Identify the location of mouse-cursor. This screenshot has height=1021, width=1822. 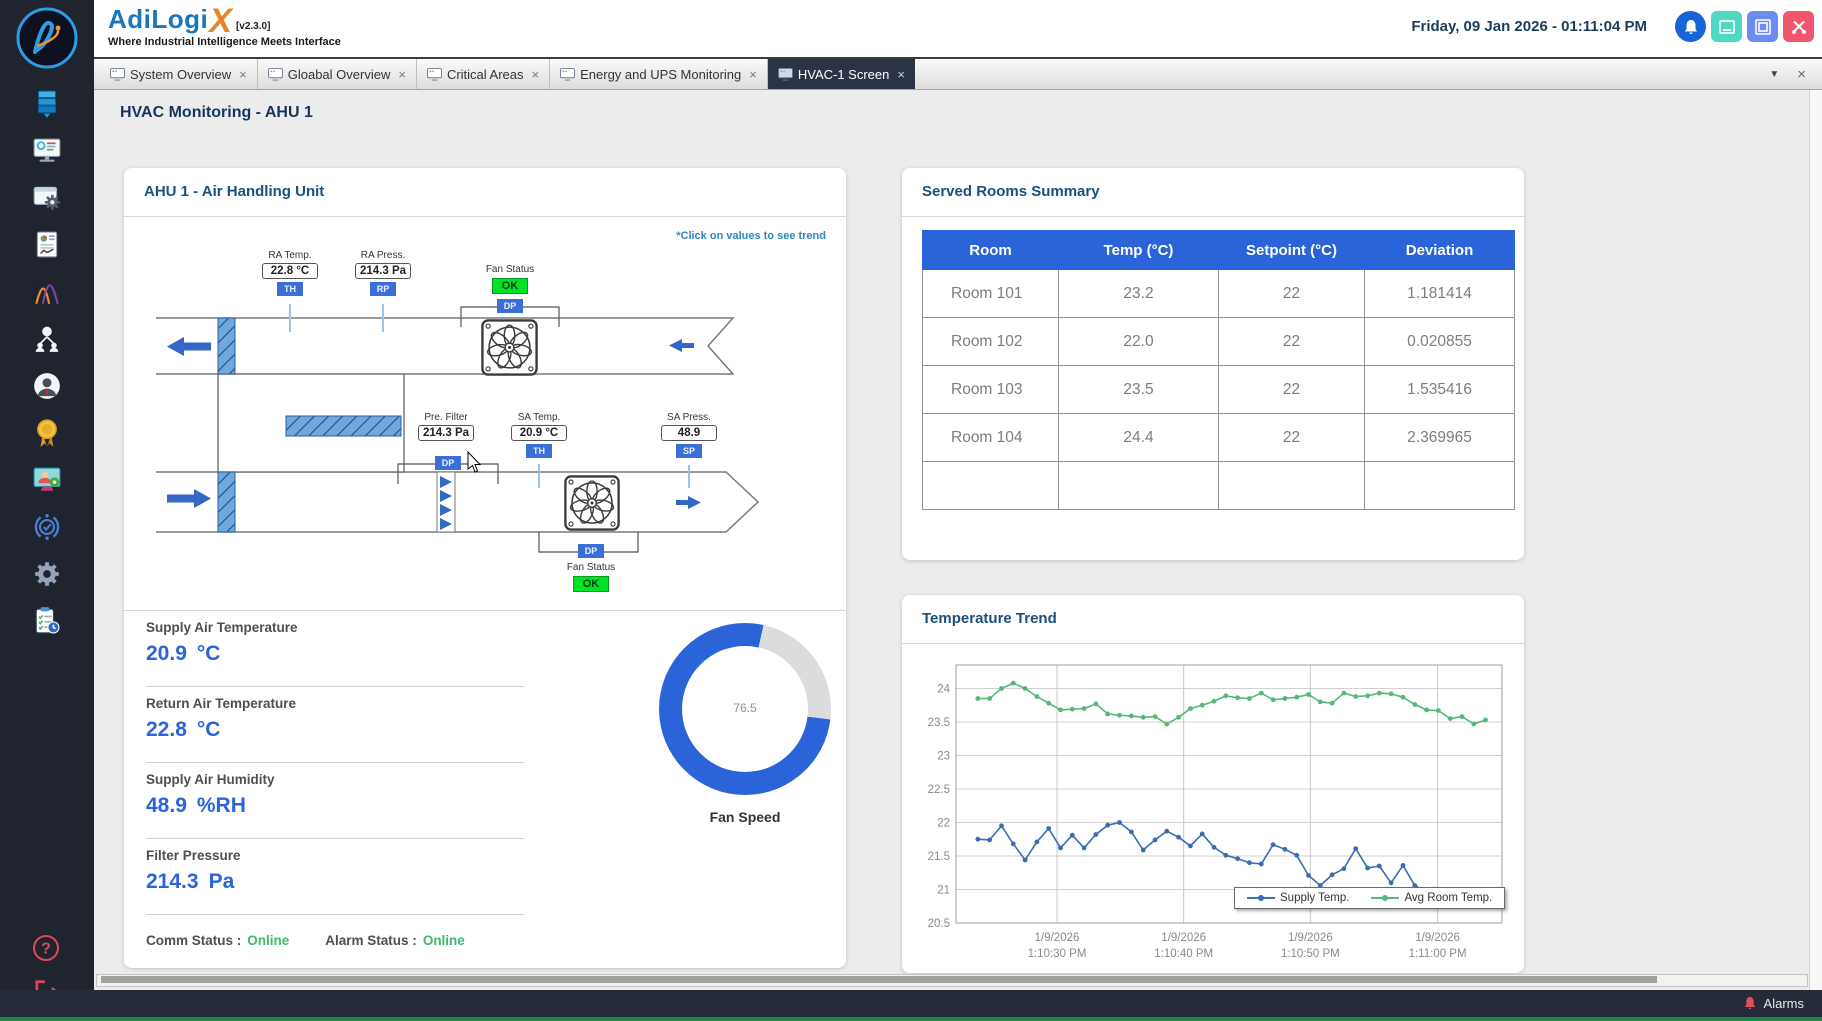
(474, 461).